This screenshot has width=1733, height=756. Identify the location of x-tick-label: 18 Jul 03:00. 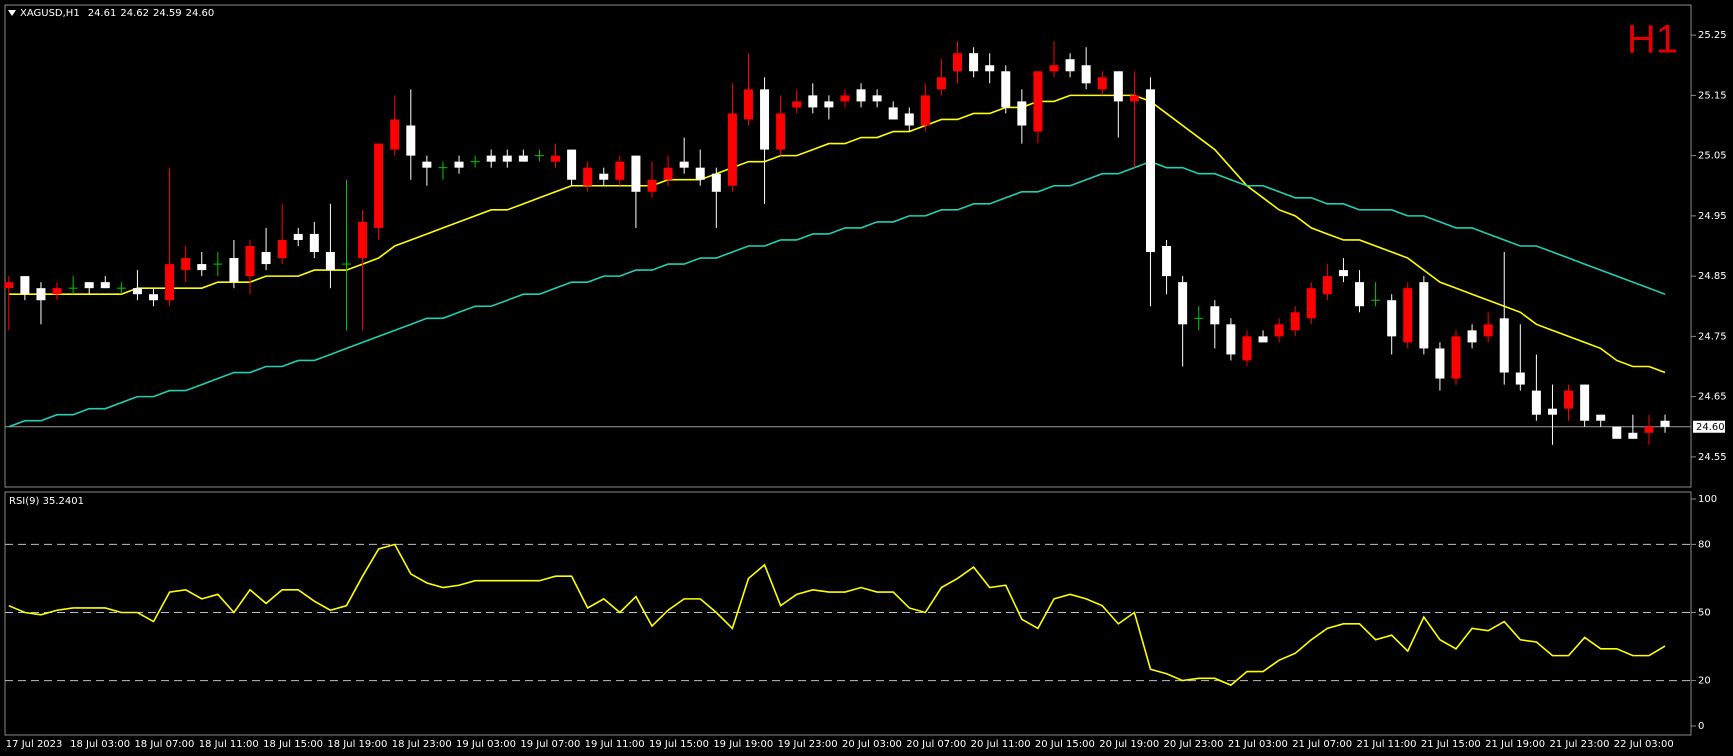
(100, 744).